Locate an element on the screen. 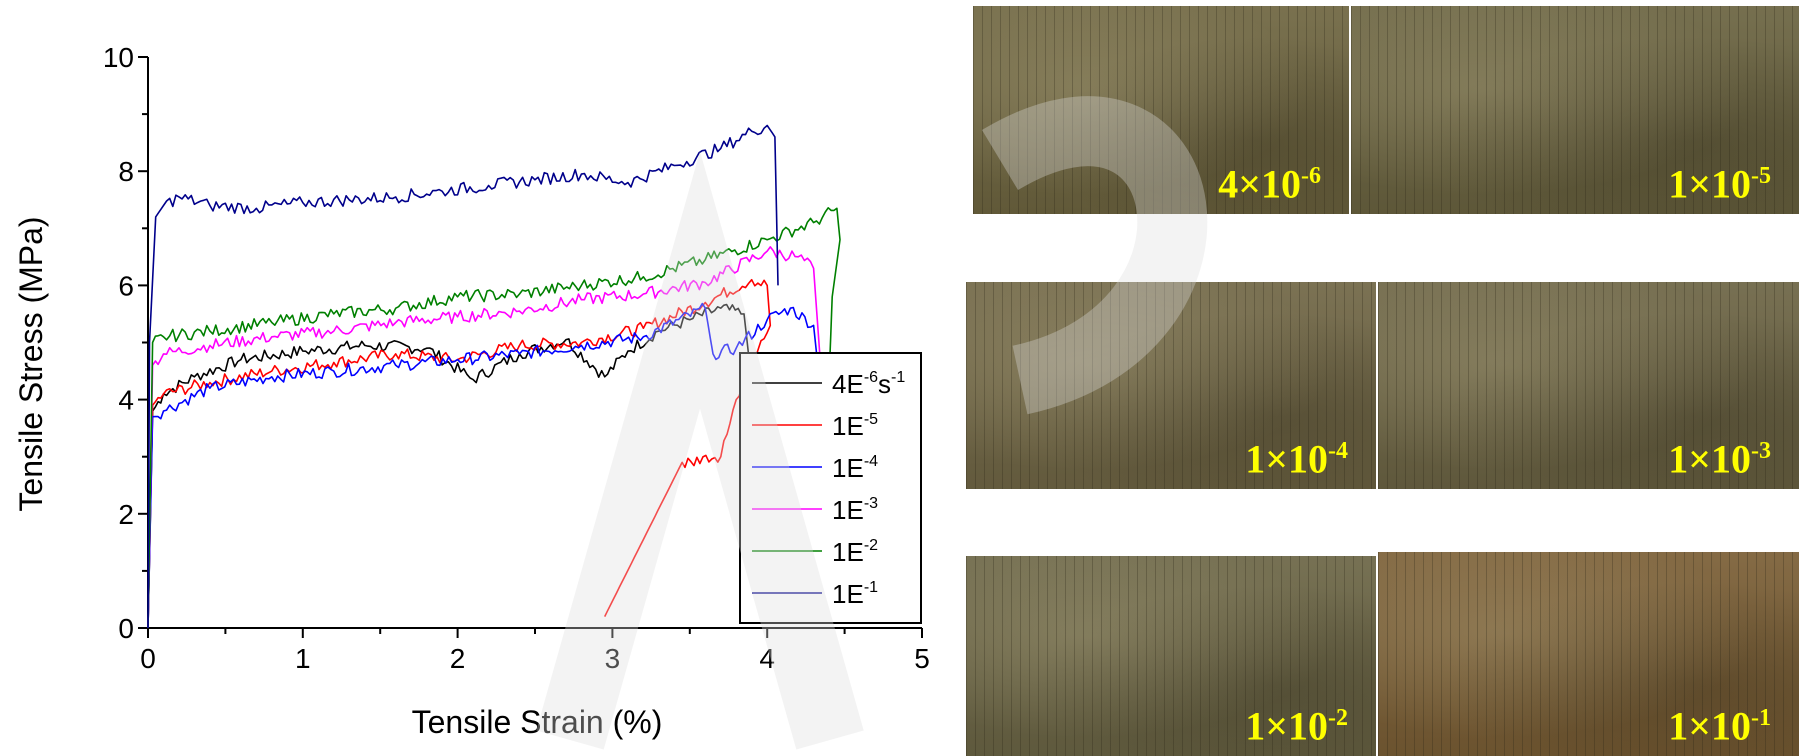  y-tick-label: 10 is located at coordinates (118, 57).